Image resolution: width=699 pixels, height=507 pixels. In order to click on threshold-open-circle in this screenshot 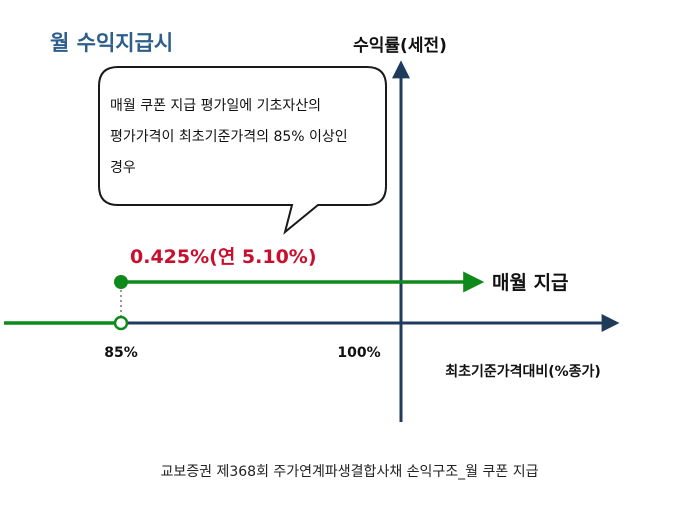, I will do `click(121, 323)`.